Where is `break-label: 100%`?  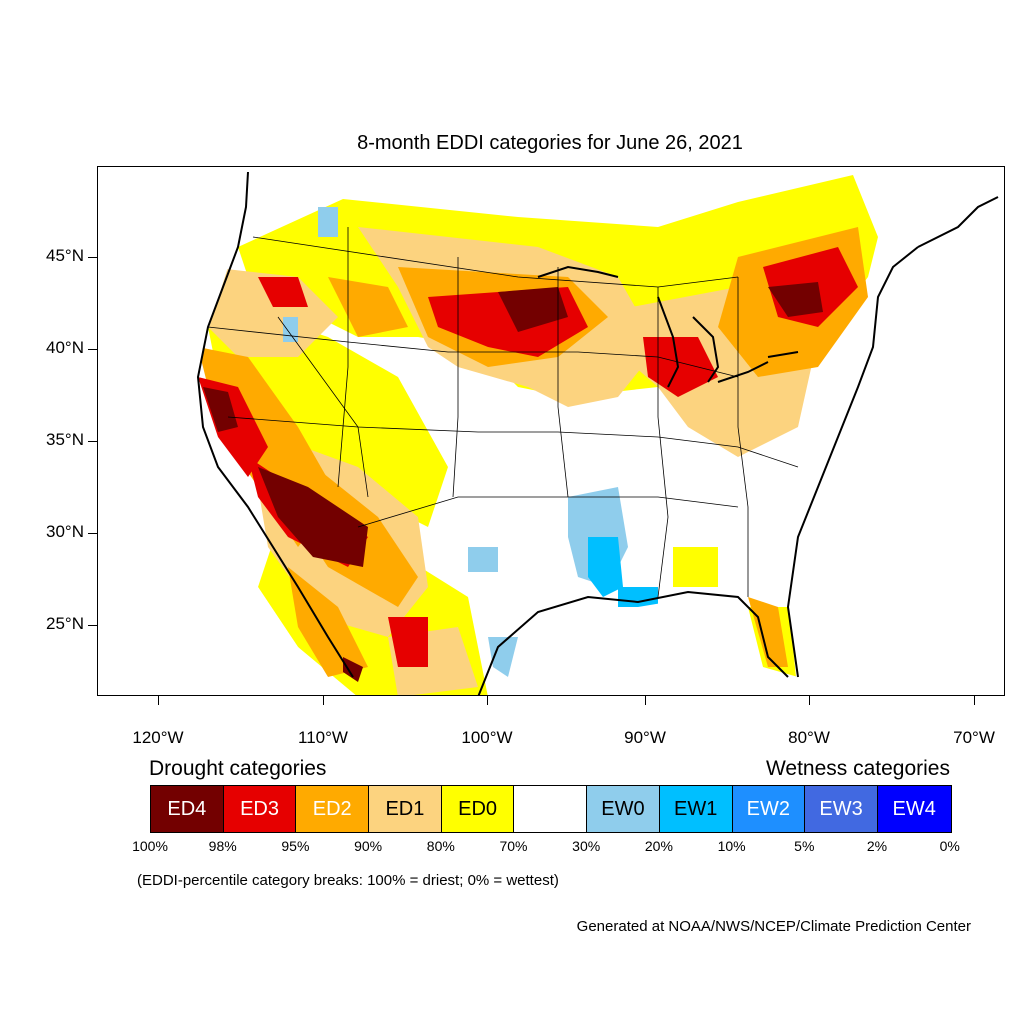
break-label: 100% is located at coordinates (150, 846).